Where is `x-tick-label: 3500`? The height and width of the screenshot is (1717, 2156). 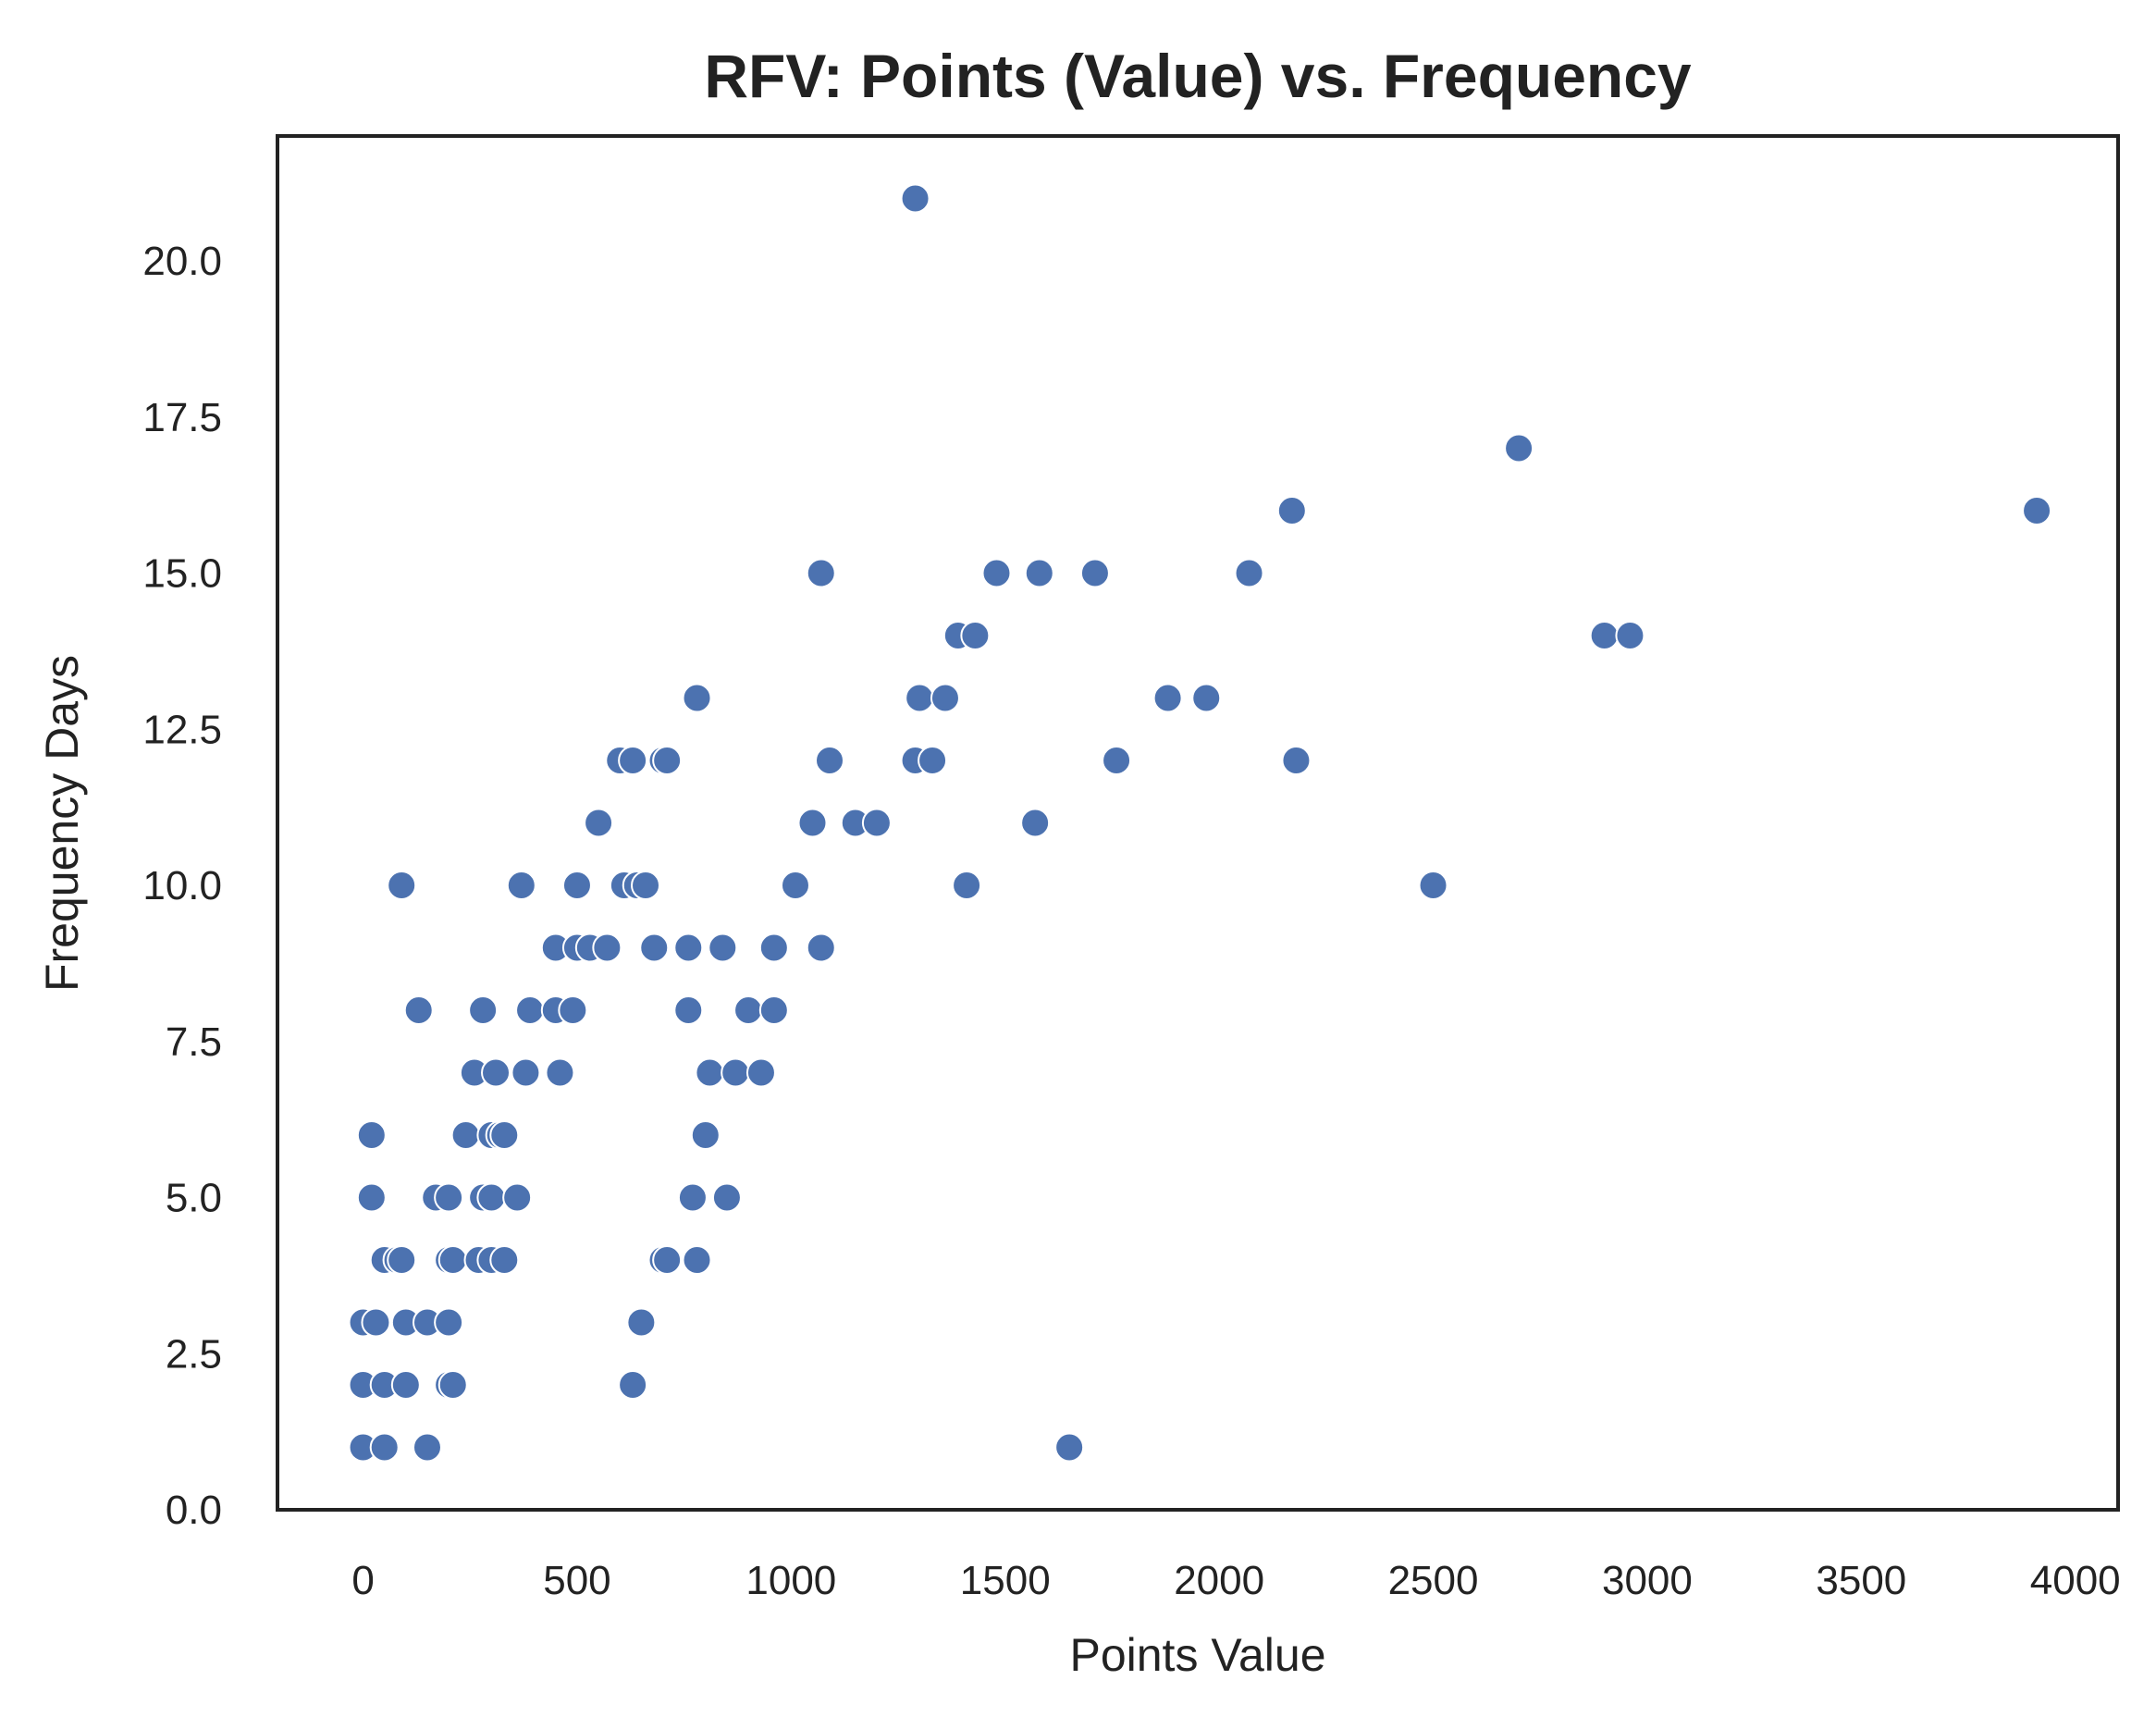 x-tick-label: 3500 is located at coordinates (1861, 1580).